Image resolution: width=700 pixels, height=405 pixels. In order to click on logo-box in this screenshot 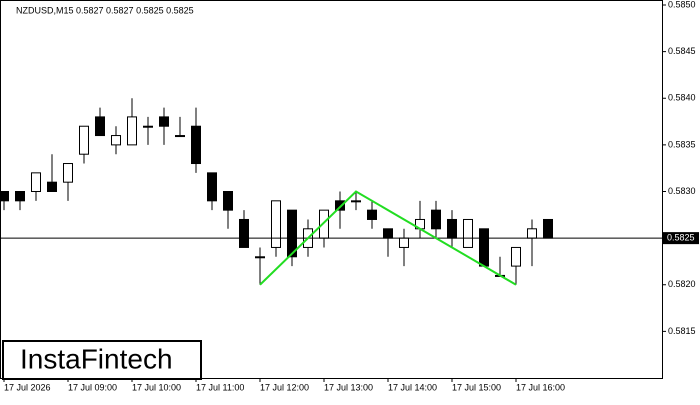, I will do `click(102, 360)`.